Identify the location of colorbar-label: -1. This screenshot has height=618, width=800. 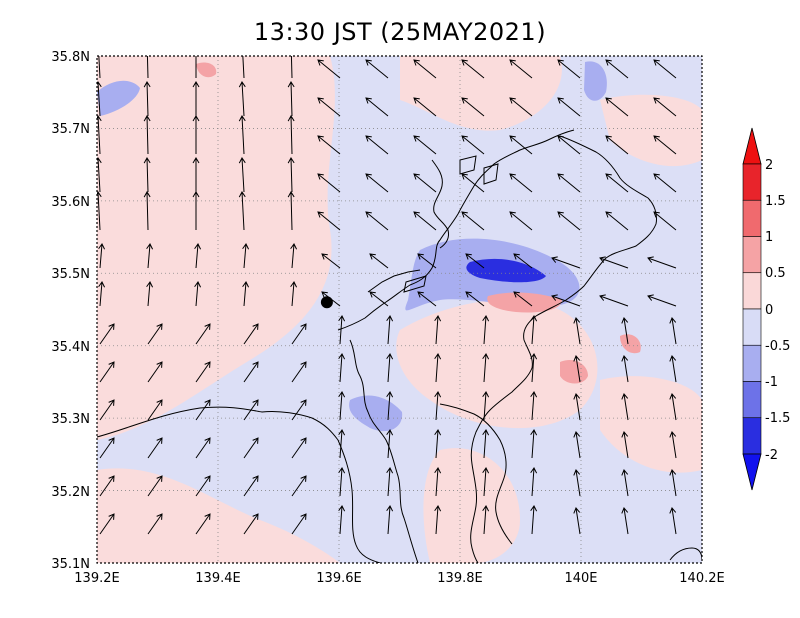
(771, 382).